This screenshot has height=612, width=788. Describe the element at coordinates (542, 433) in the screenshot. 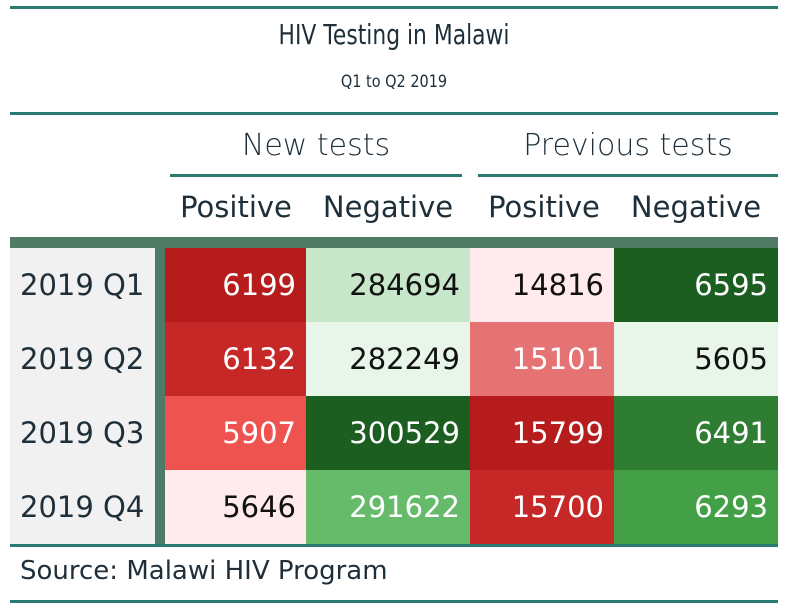

I see `table-cell-prev-positive: 15799` at that location.